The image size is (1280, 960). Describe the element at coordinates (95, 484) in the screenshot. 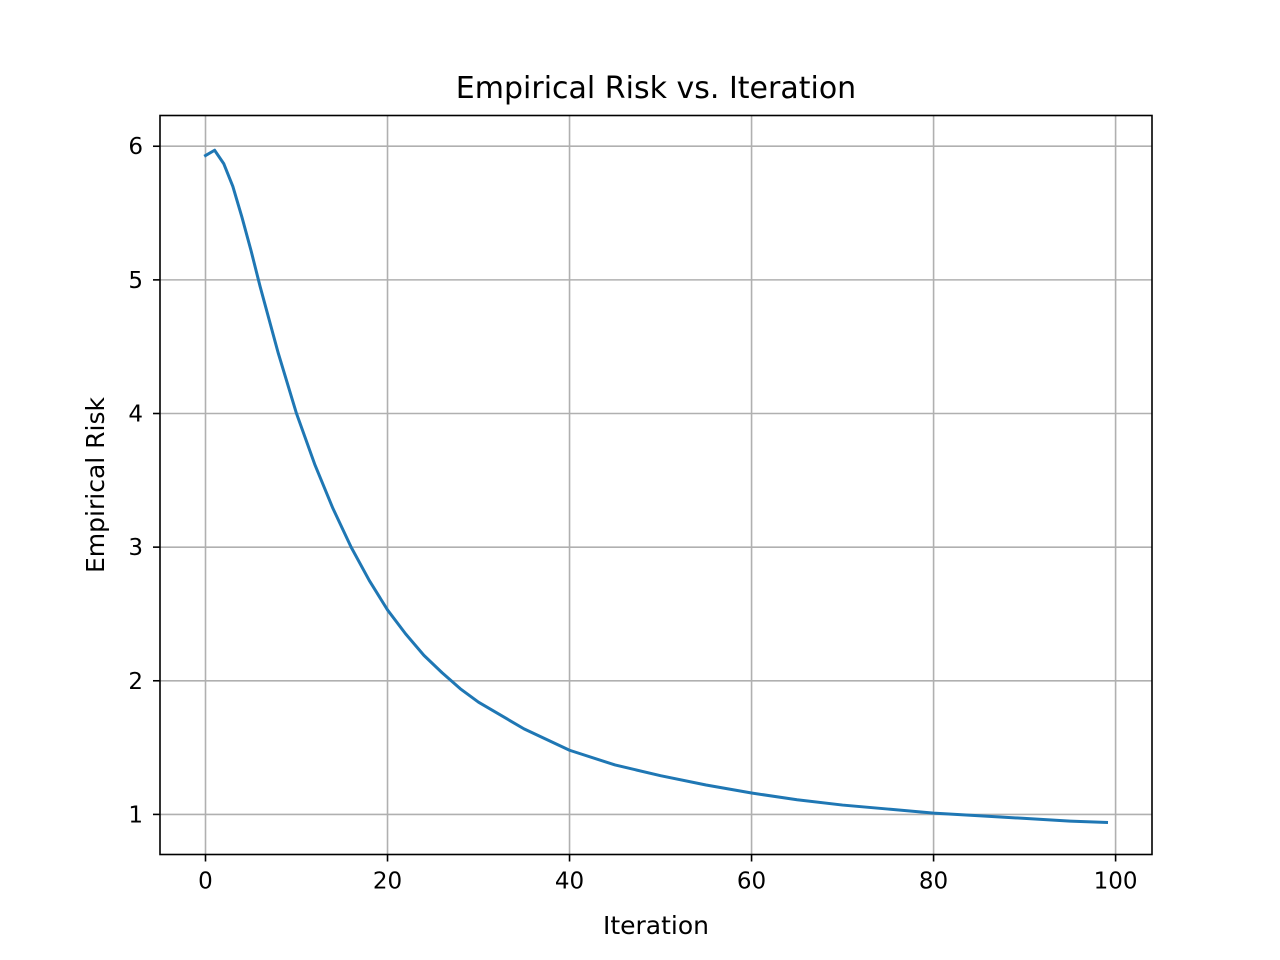

I see `y-axis-label: Empirical Risk` at that location.